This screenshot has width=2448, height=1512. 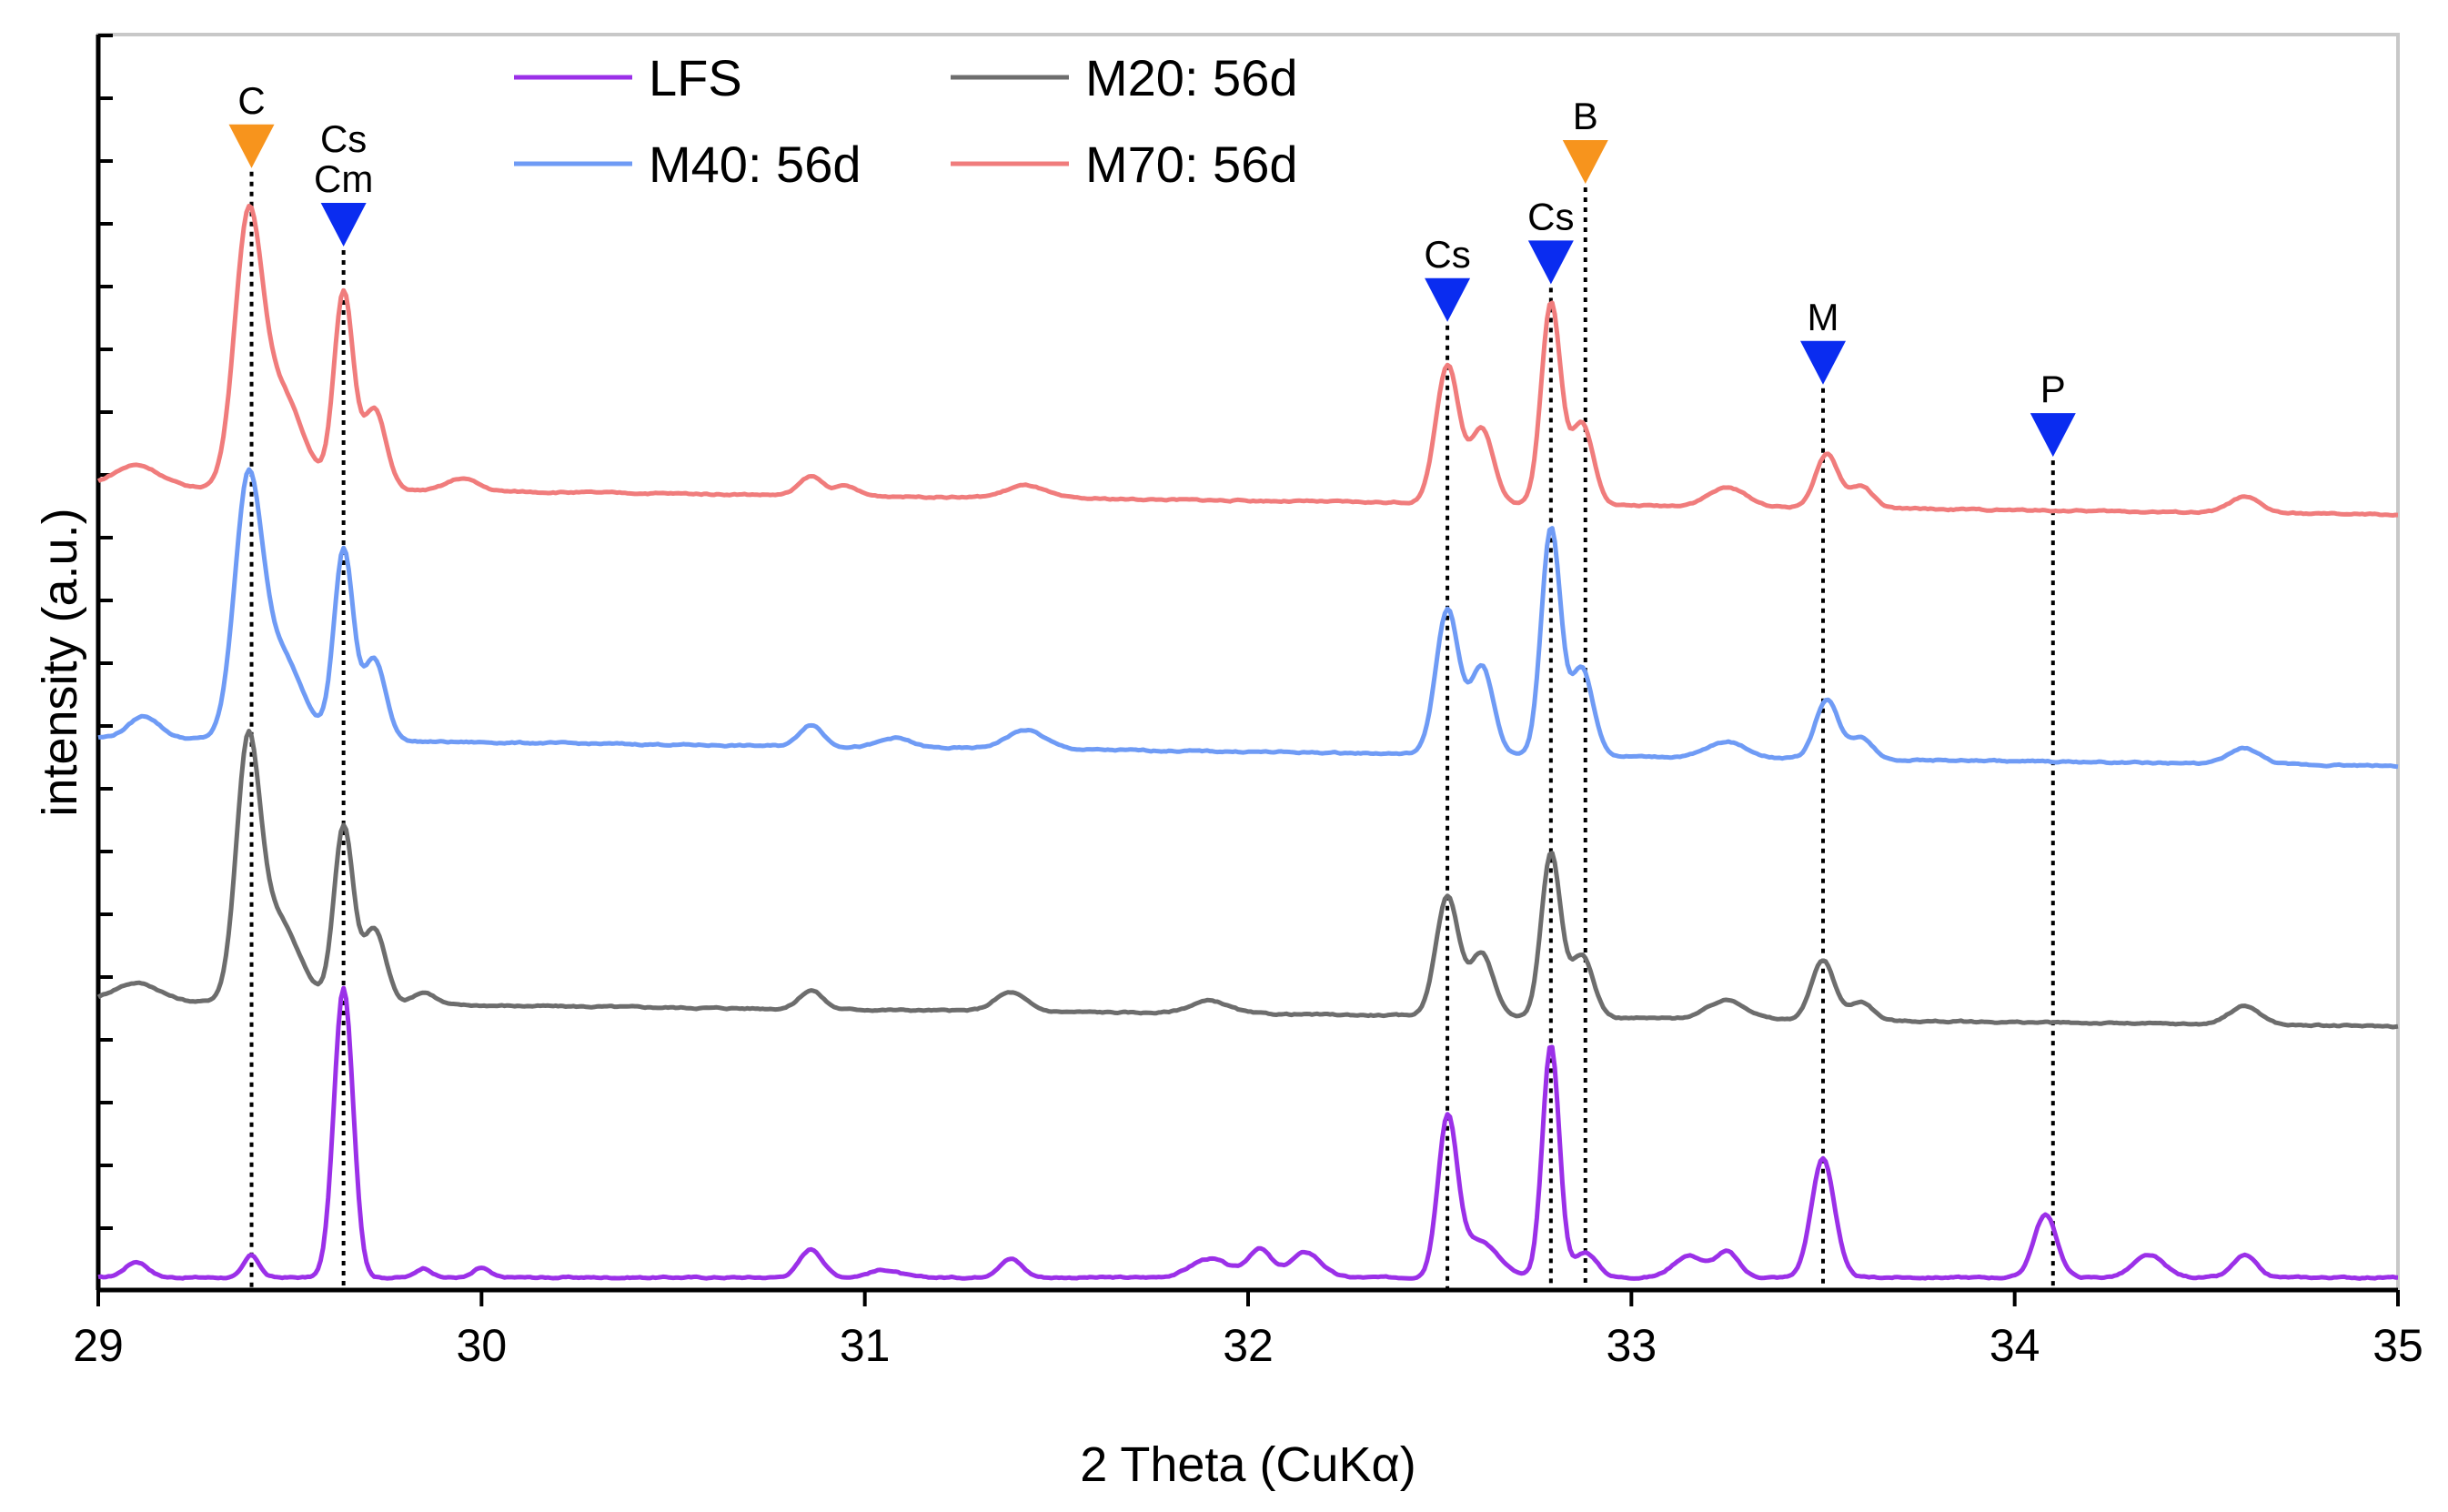 I want to click on x-tick-label: 33, so click(x=1632, y=1345).